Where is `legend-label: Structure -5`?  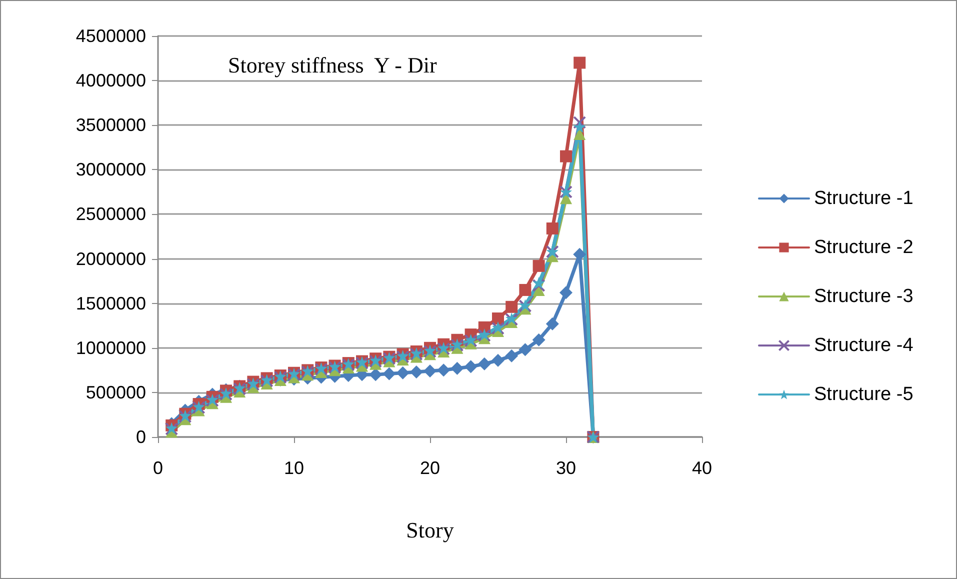 legend-label: Structure -5 is located at coordinates (864, 394).